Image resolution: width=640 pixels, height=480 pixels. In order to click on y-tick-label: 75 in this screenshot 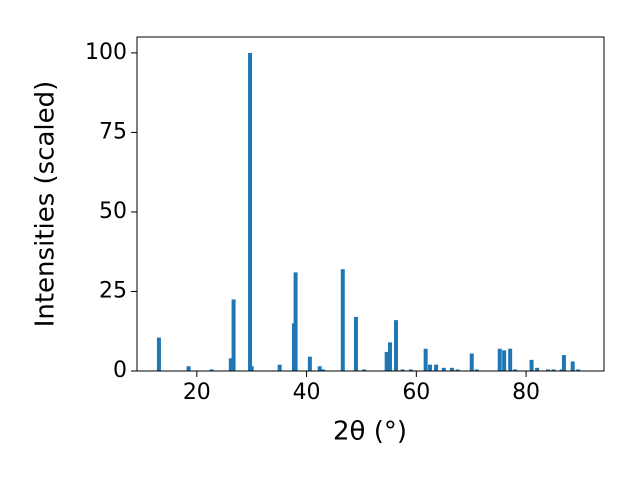, I will do `click(113, 131)`.